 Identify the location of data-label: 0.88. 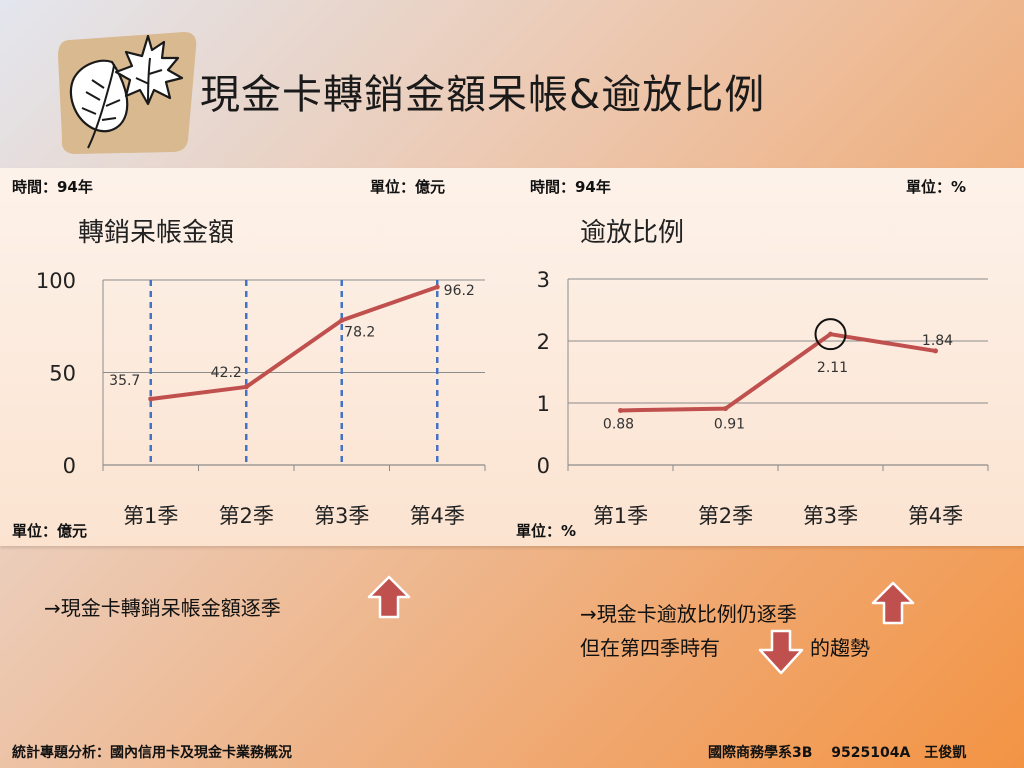
(618, 424).